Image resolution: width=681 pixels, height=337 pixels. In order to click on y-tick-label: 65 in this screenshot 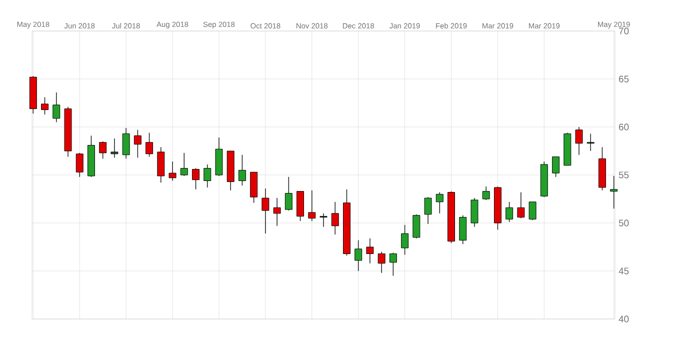, I will do `click(624, 79)`.